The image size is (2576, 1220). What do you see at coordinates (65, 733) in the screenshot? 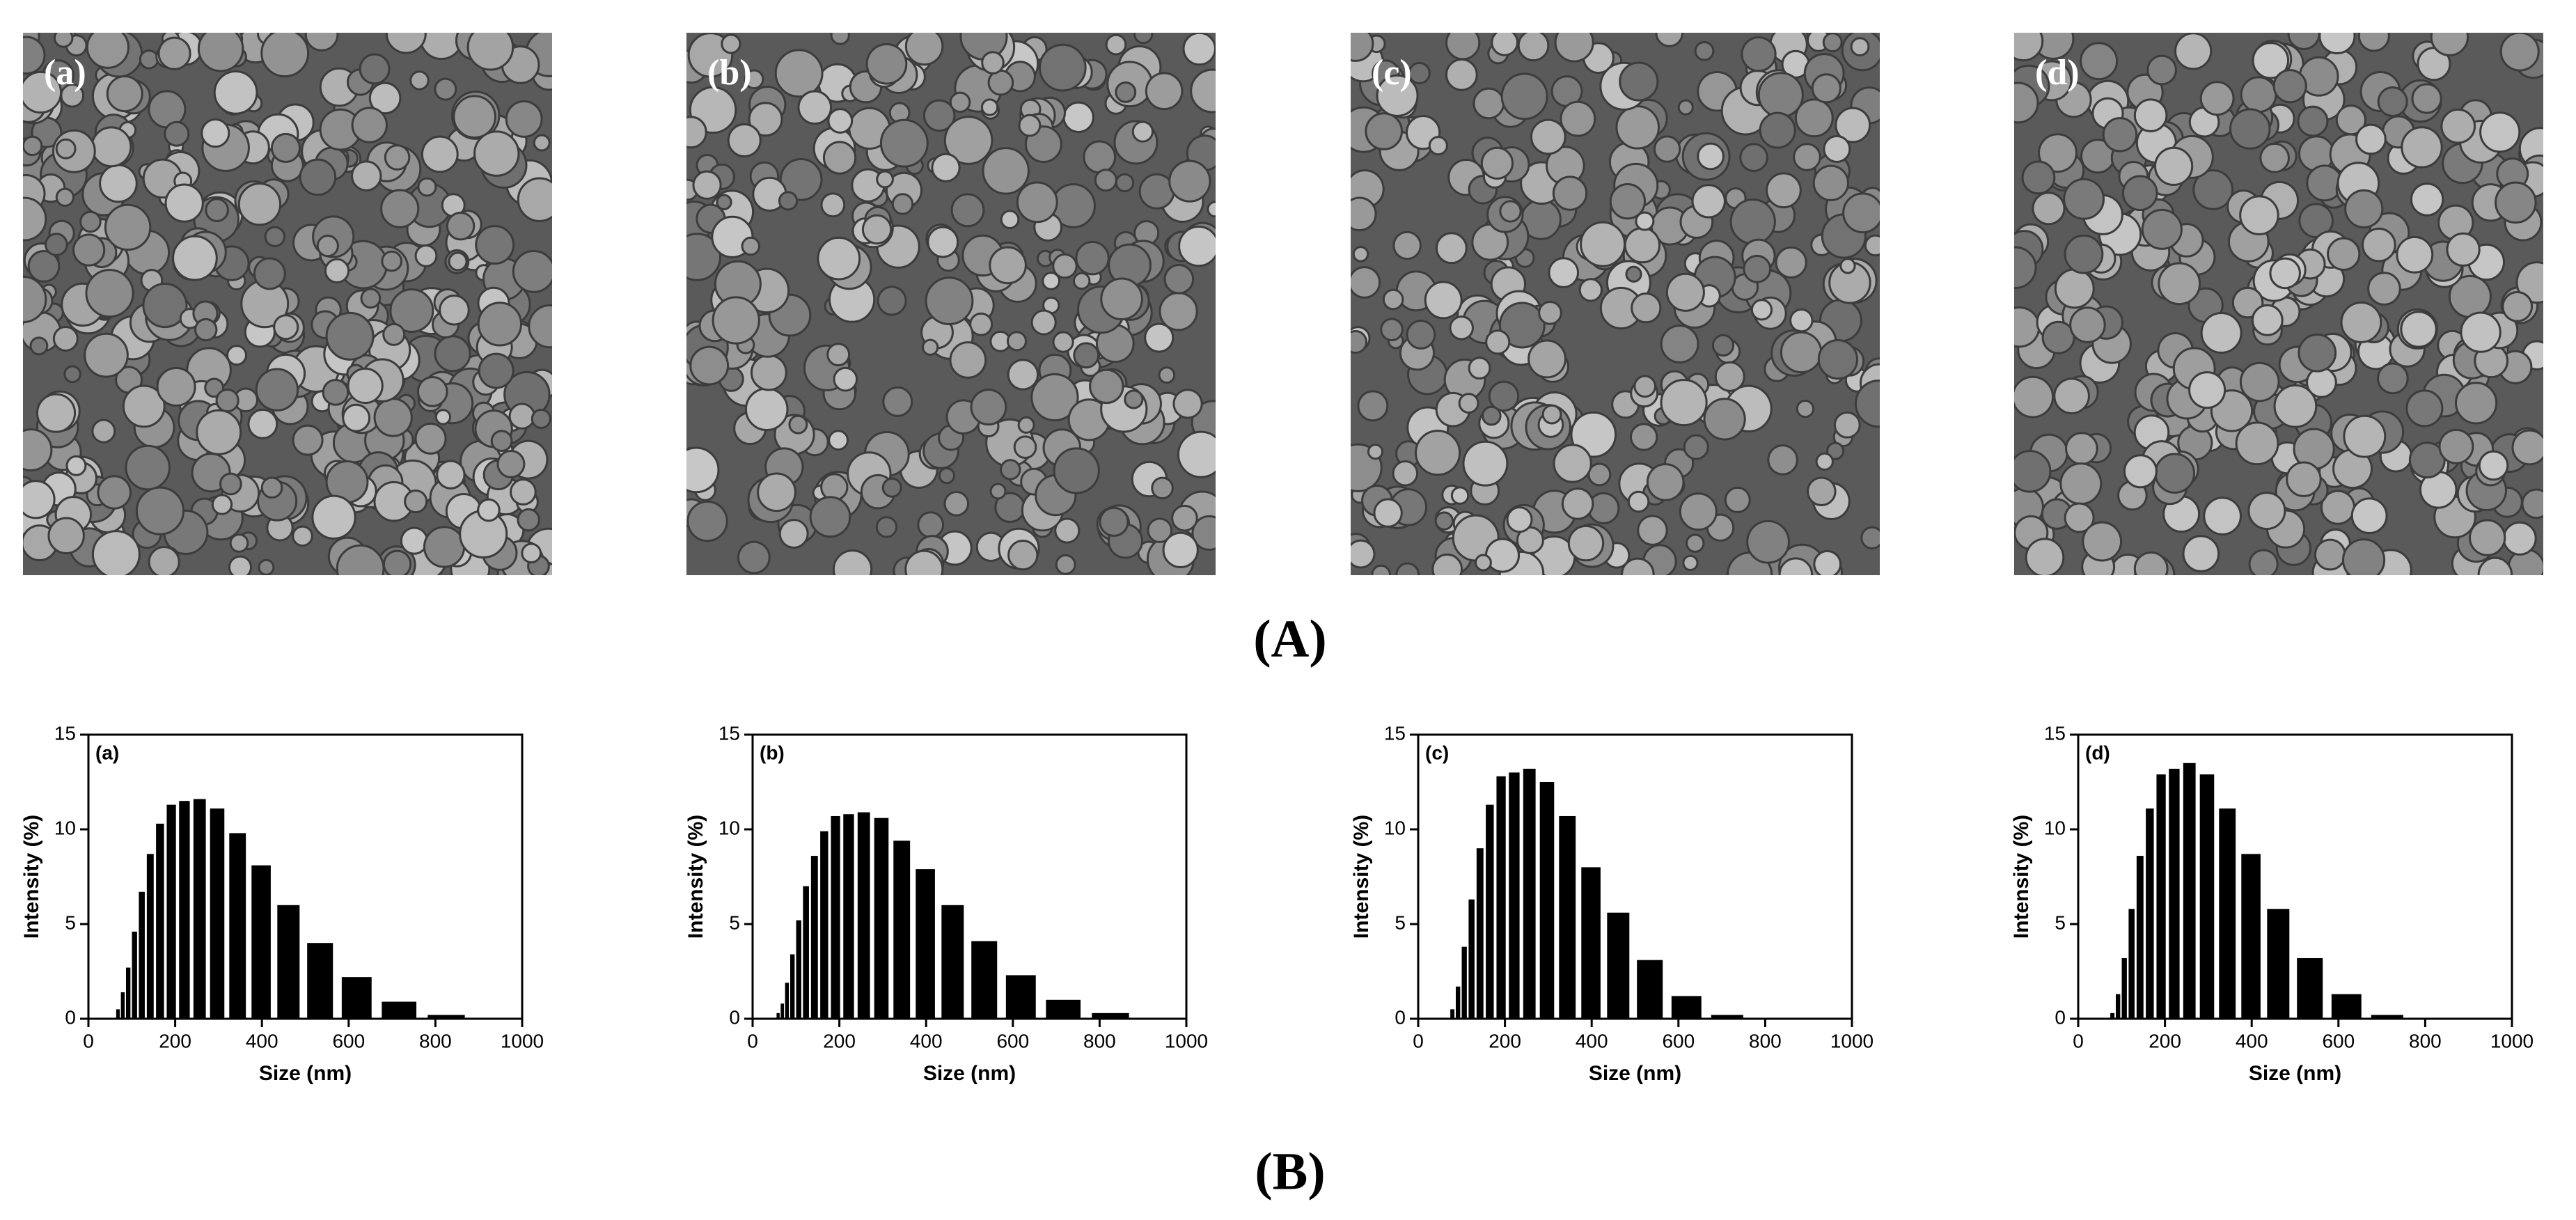
I see `y-tick-label: 15` at bounding box center [65, 733].